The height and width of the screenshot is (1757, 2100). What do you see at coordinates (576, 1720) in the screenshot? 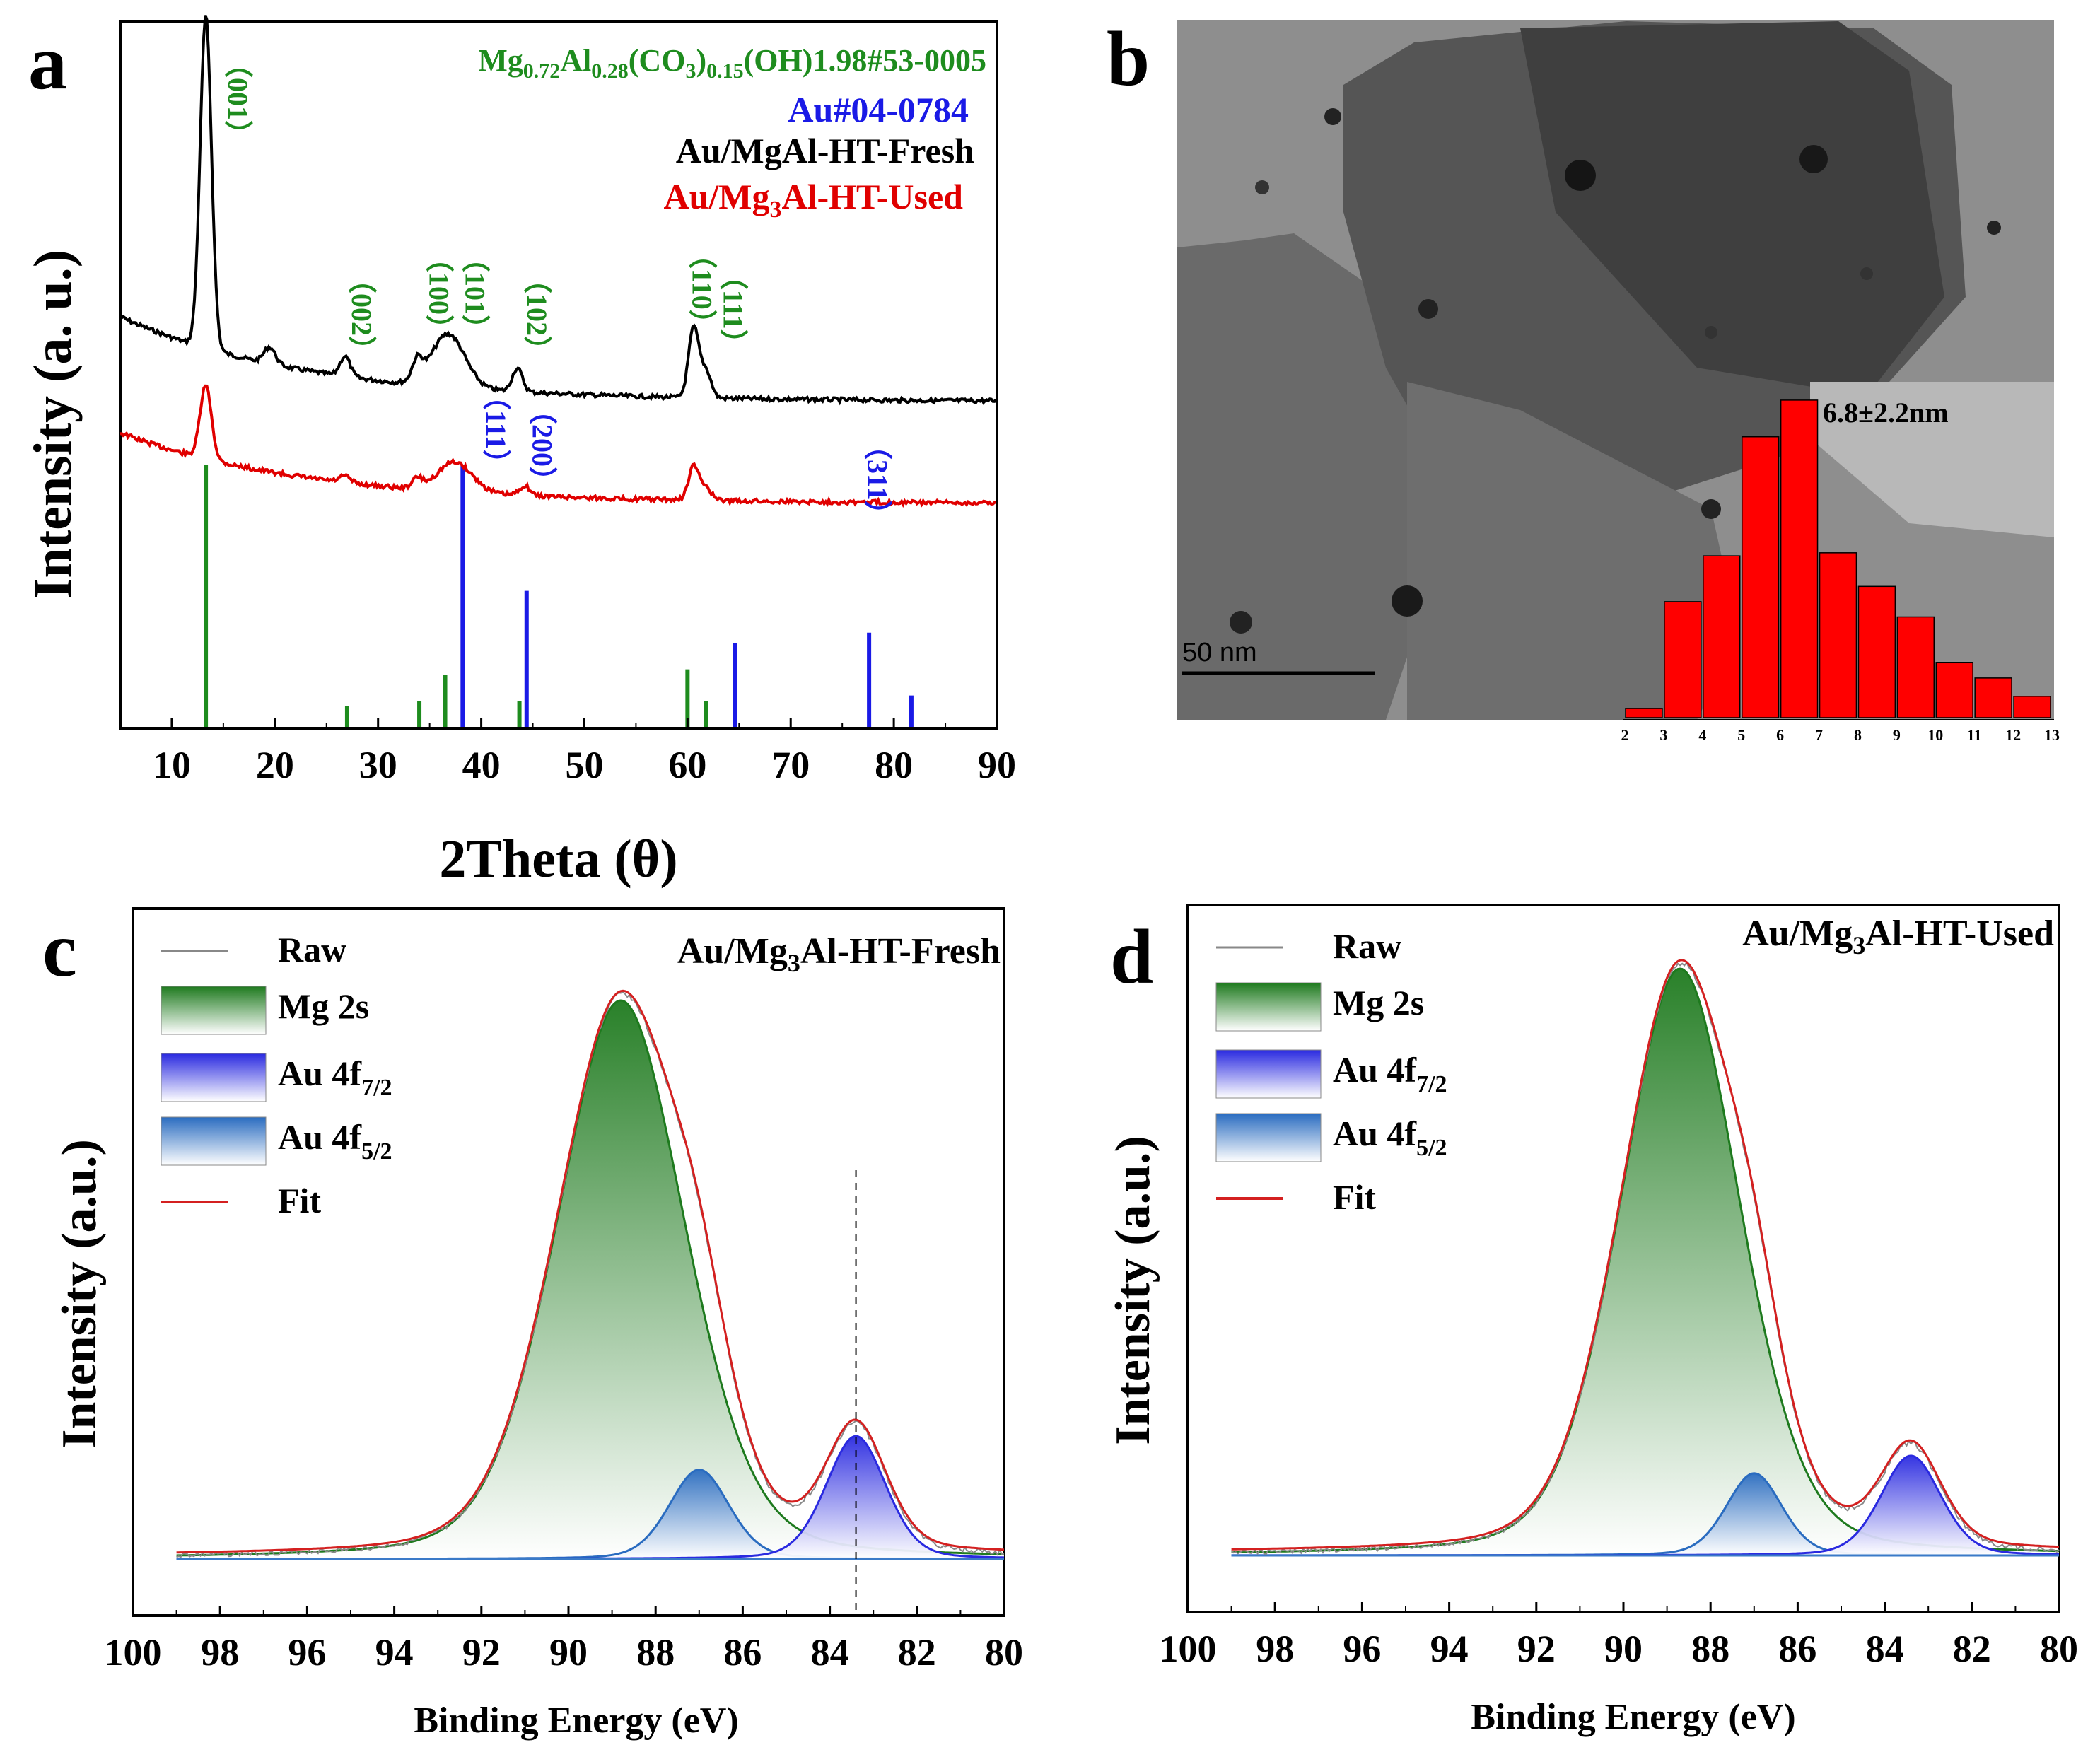
I see `c-x-axis-label: Binding Energy (eV)` at bounding box center [576, 1720].